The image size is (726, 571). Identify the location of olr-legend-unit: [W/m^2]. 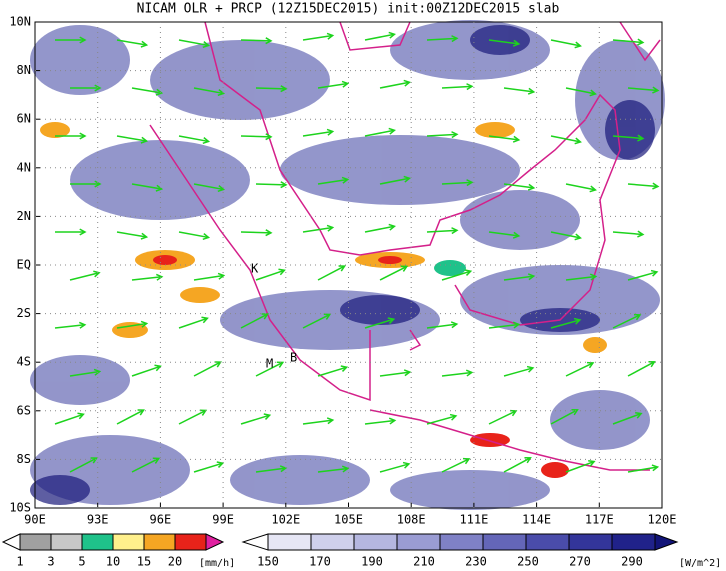
(700, 563).